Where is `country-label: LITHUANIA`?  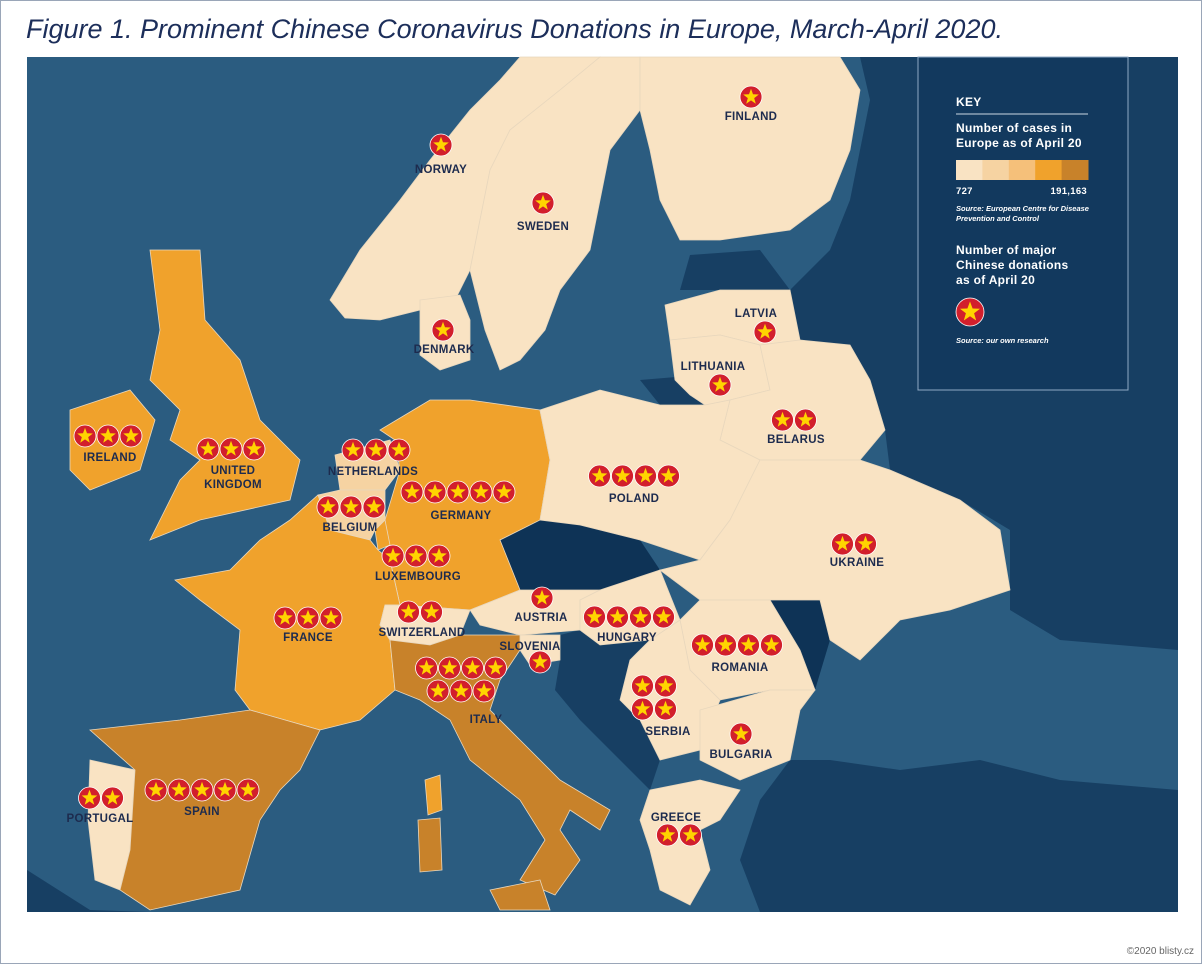
country-label: LITHUANIA is located at coordinates (713, 367).